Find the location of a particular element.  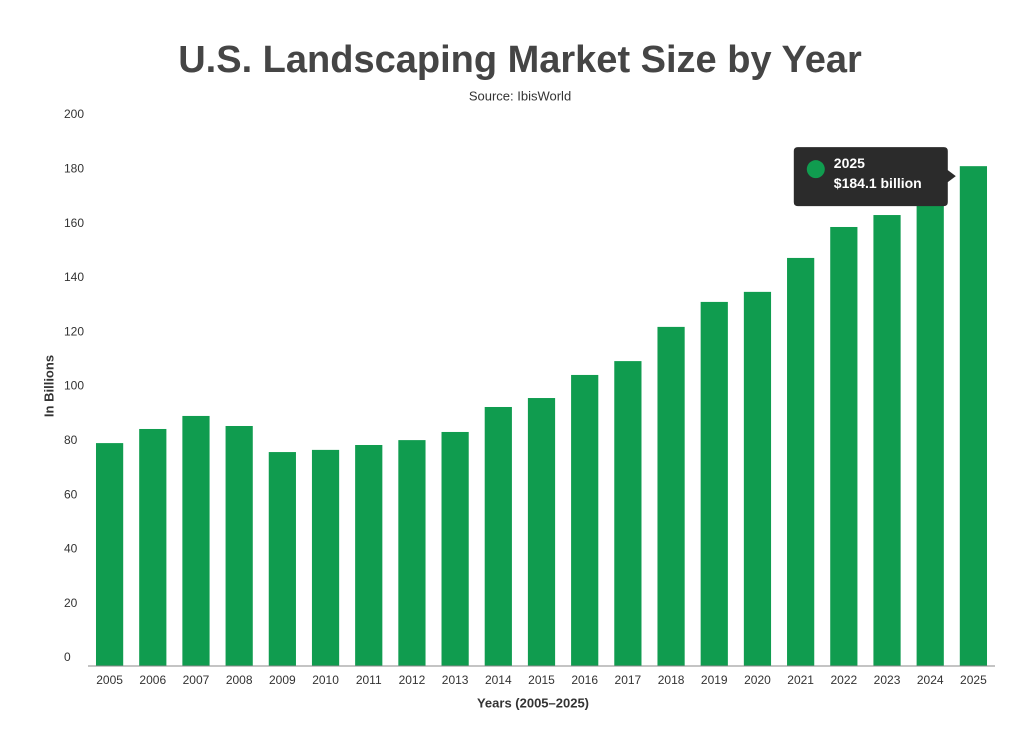

chart-title: U.S. Landscaping Market Size by Year is located at coordinates (520, 60).